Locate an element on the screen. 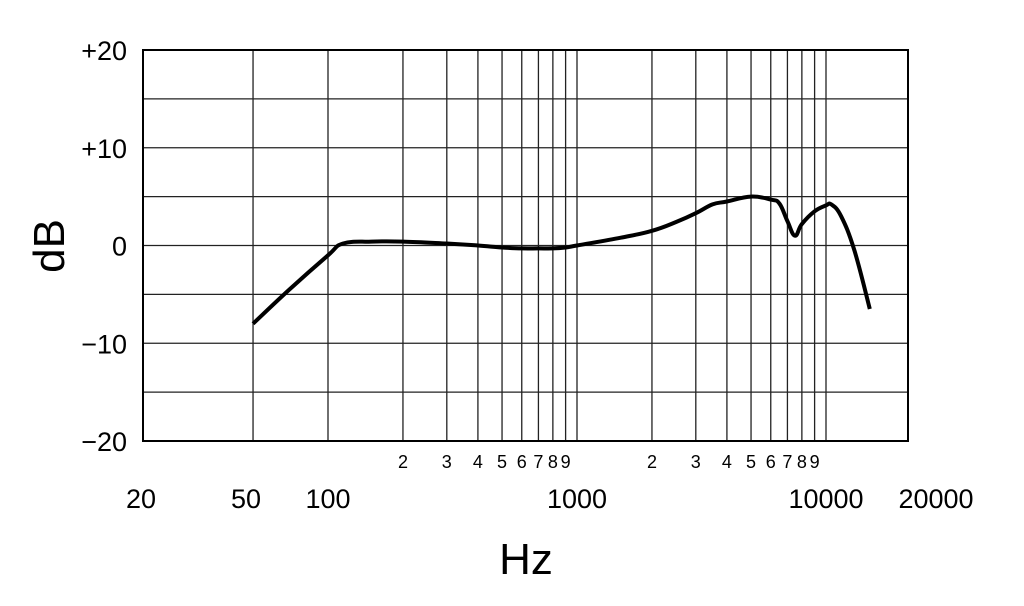  response-curve is located at coordinates (561, 260).